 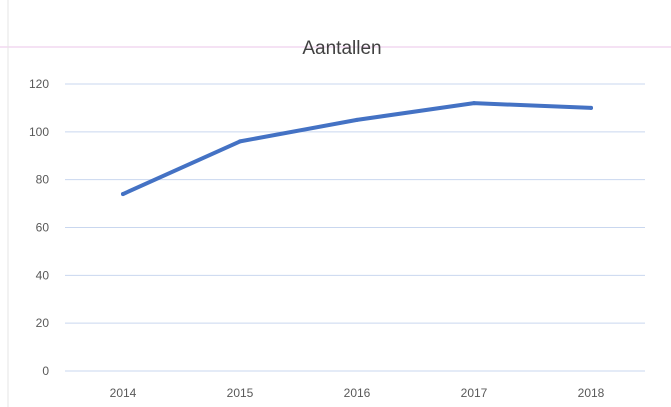 What do you see at coordinates (357, 393) in the screenshot?
I see `x-tick-label: 2016` at bounding box center [357, 393].